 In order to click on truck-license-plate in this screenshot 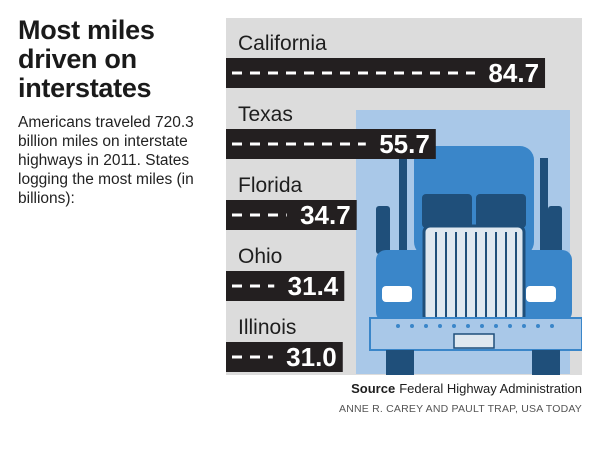, I will do `click(474, 341)`.